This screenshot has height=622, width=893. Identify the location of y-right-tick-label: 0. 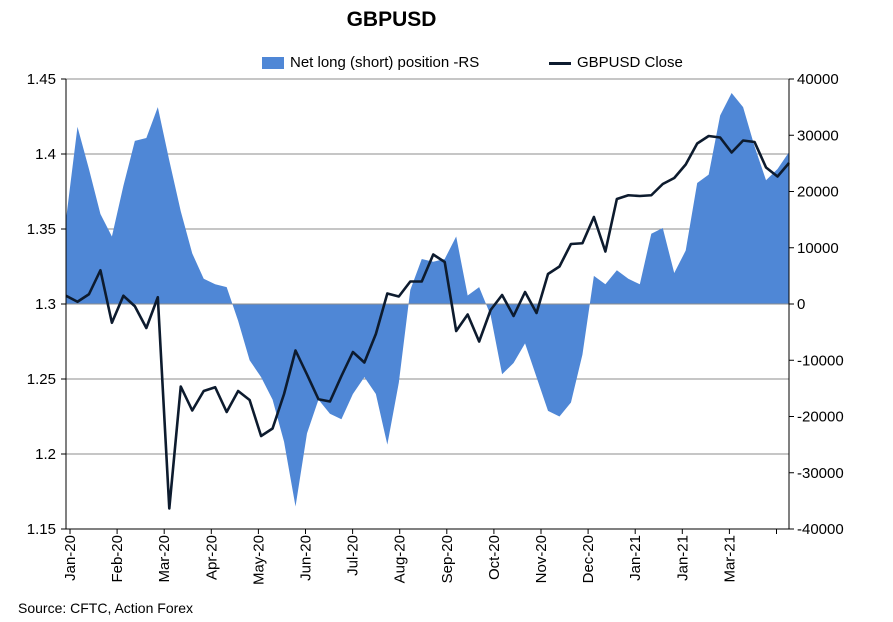
(801, 304).